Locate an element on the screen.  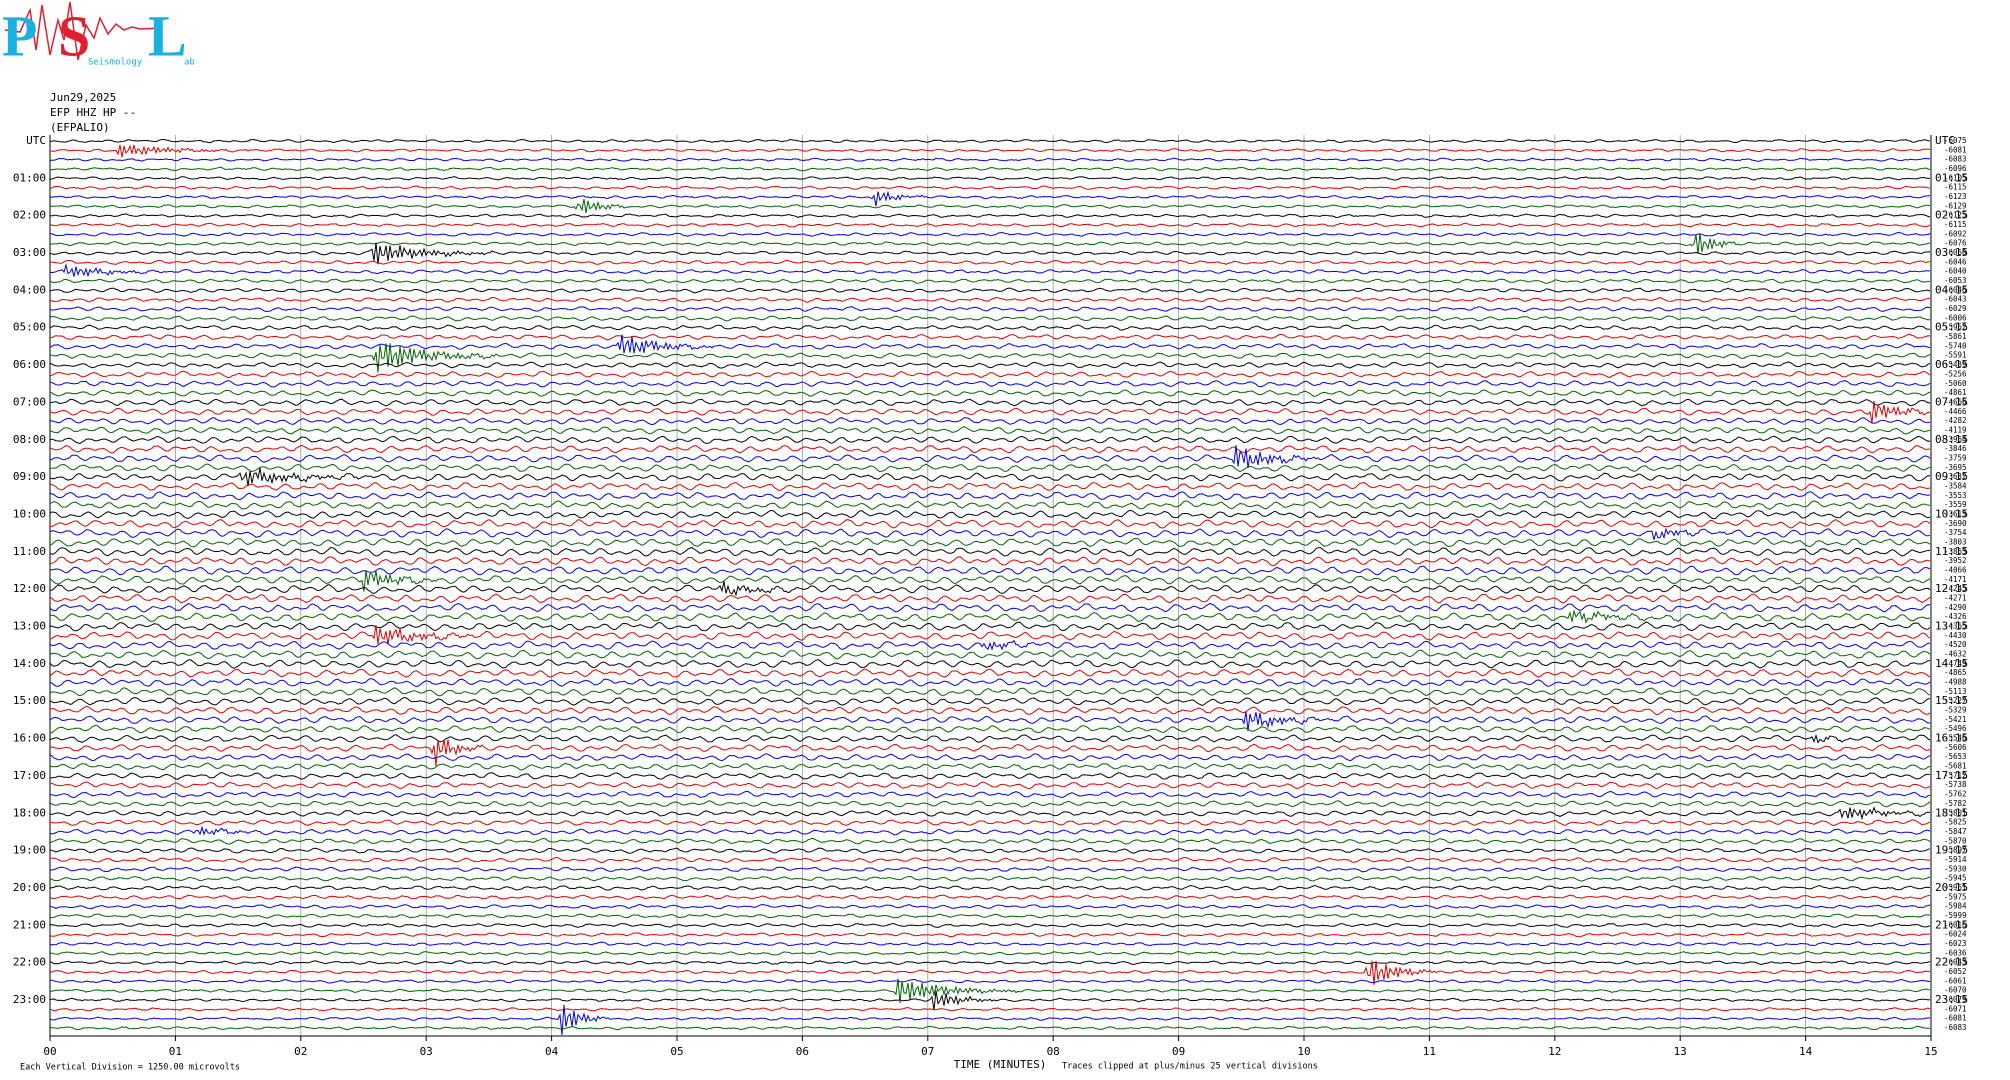
trace-offset: -6024 is located at coordinates (1955, 934).